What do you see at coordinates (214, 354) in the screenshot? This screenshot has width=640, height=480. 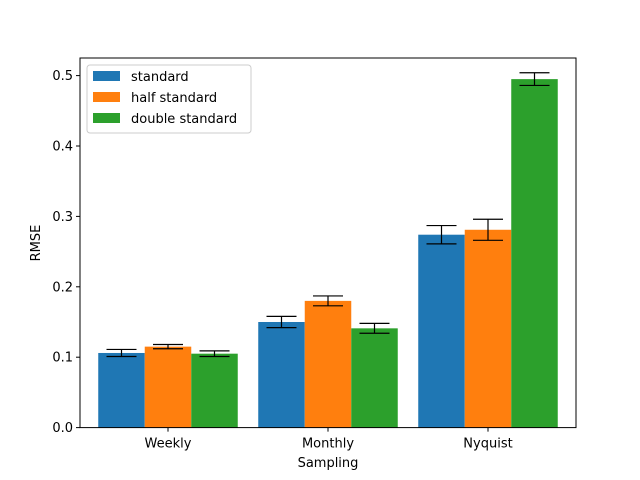 I see `error-bar-double-standard-weekly` at bounding box center [214, 354].